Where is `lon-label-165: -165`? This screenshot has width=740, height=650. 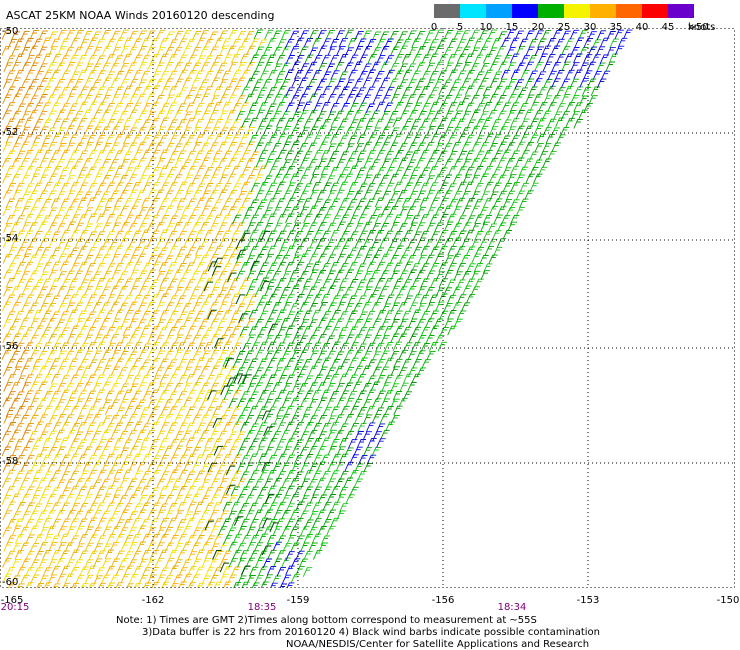
lon-label-165: -165 is located at coordinates (12, 600).